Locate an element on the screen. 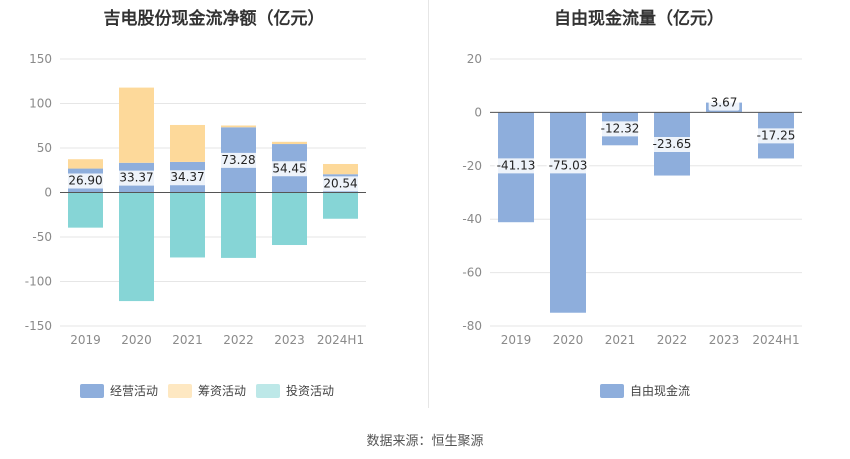 The height and width of the screenshot is (459, 850). c1-legend-swatch is located at coordinates (612, 391).